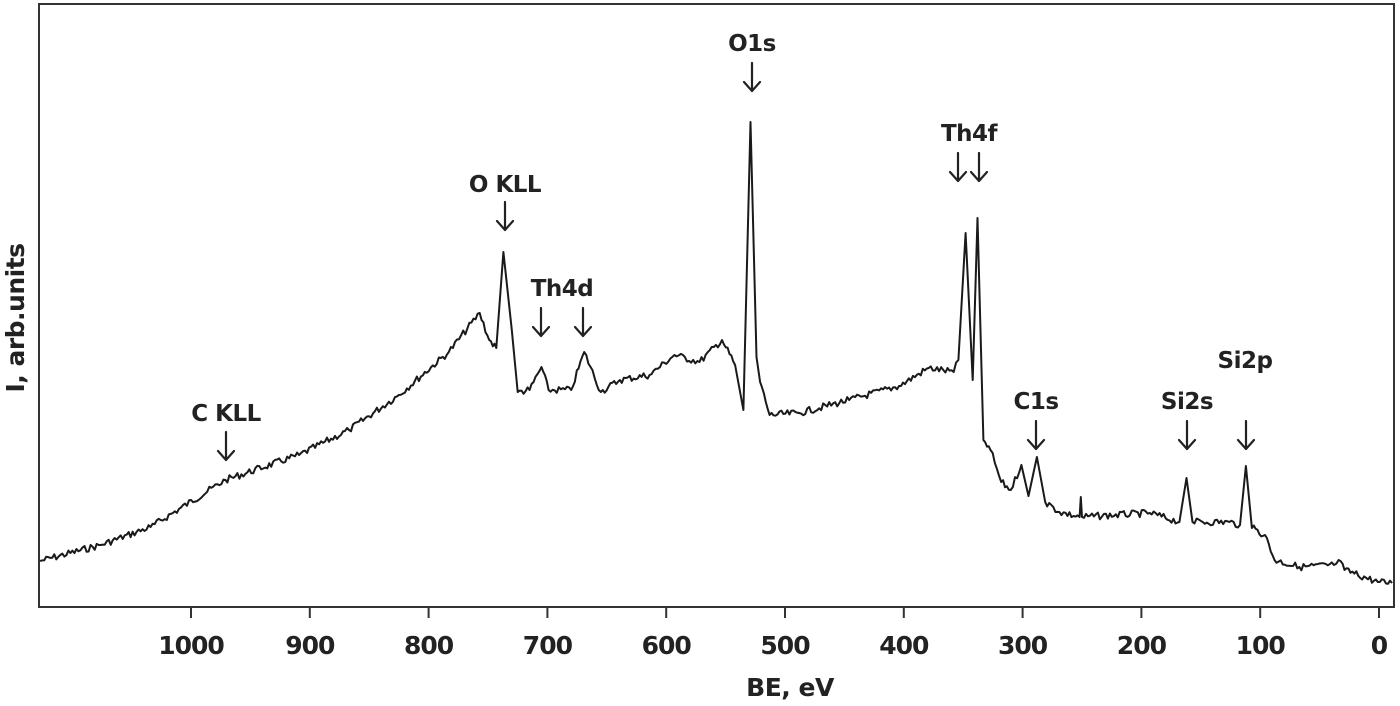 This screenshot has height=706, width=1400. Describe the element at coordinates (752, 44) in the screenshot. I see `peak-label-o1s: O1s` at that location.